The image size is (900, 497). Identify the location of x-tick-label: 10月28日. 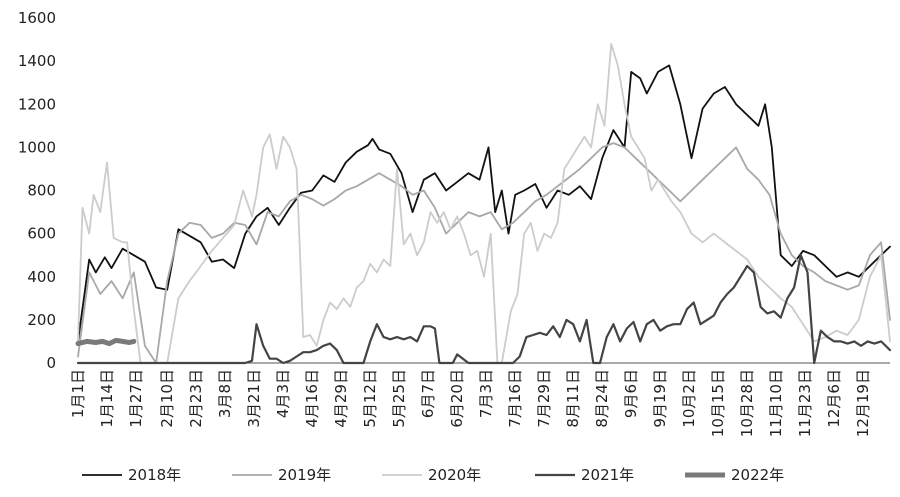
(747, 403).